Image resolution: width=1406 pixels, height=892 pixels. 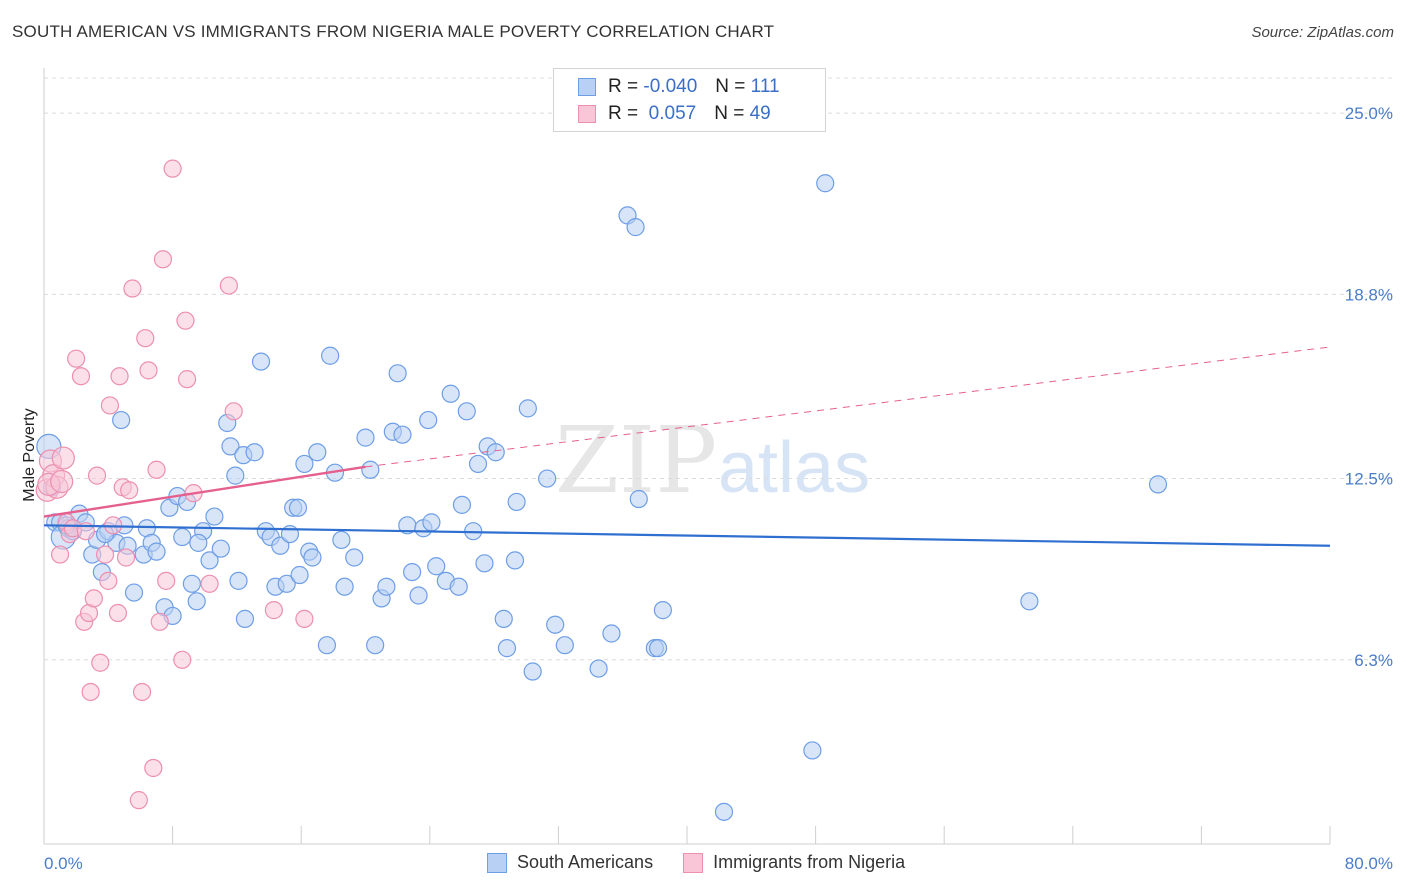 I want to click on legend-item-nigeria: Immigrants from Nigeria, so click(x=794, y=862).